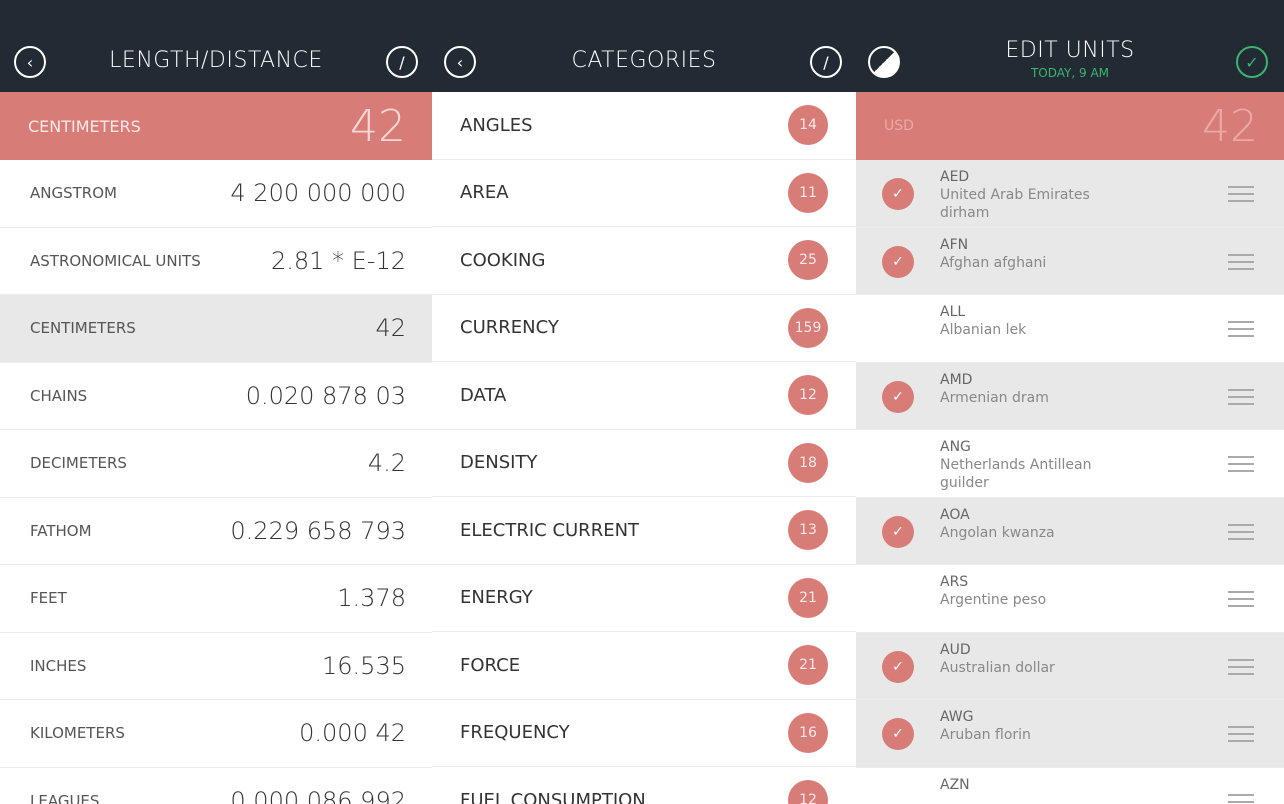 This screenshot has width=1284, height=804. Describe the element at coordinates (216, 734) in the screenshot. I see `unit-row: KILOMETERS 0.000 42` at that location.